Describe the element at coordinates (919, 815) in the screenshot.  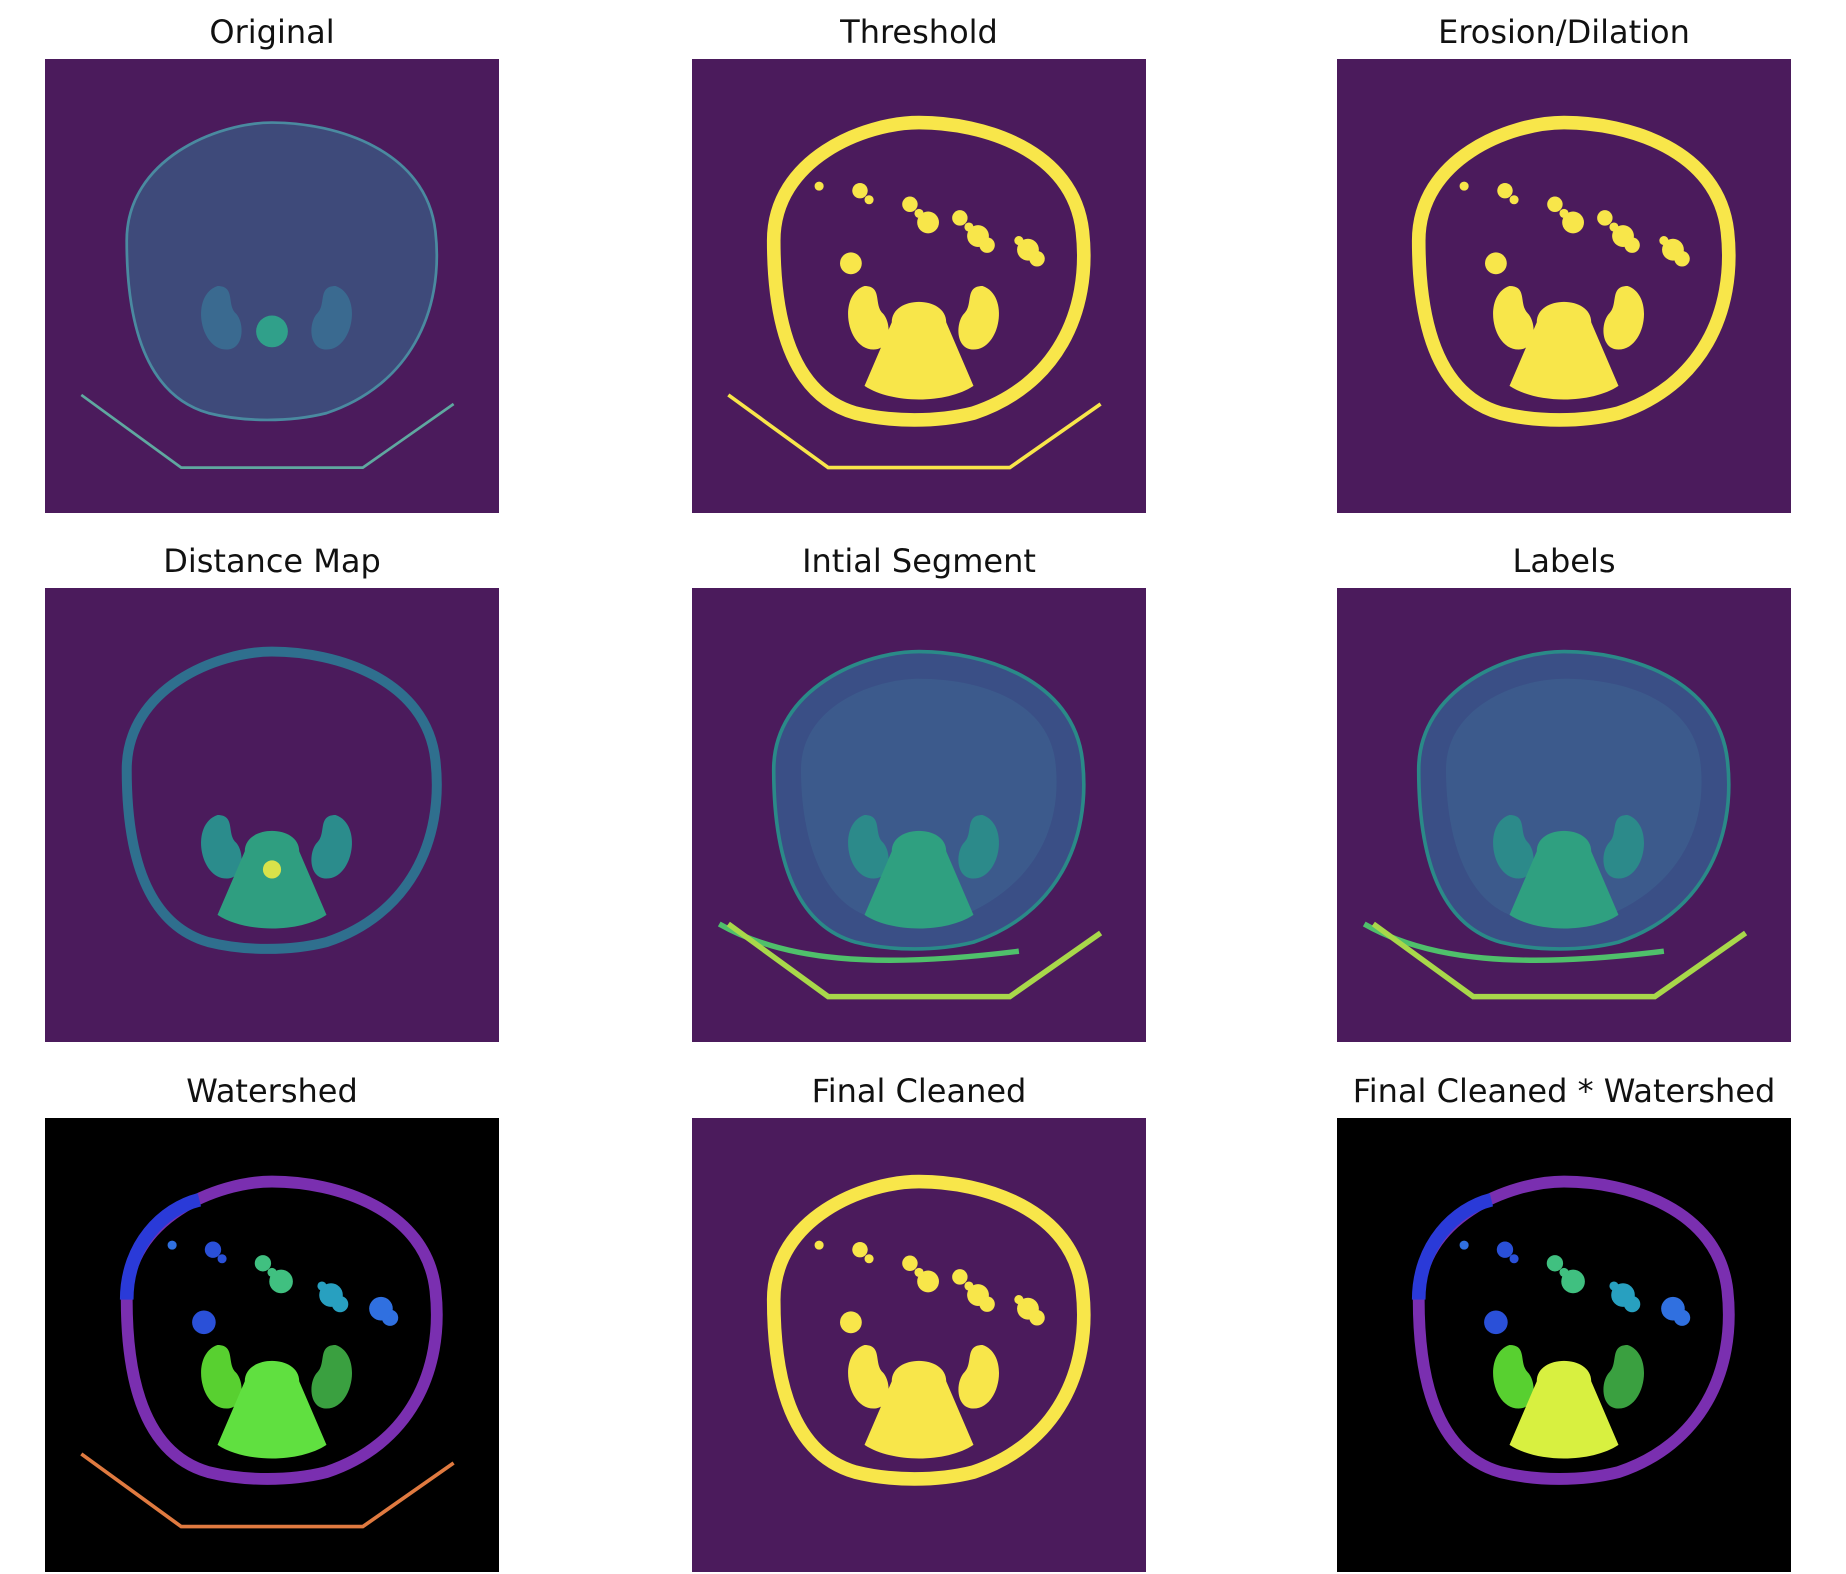
I see `initial-segment-image` at that location.